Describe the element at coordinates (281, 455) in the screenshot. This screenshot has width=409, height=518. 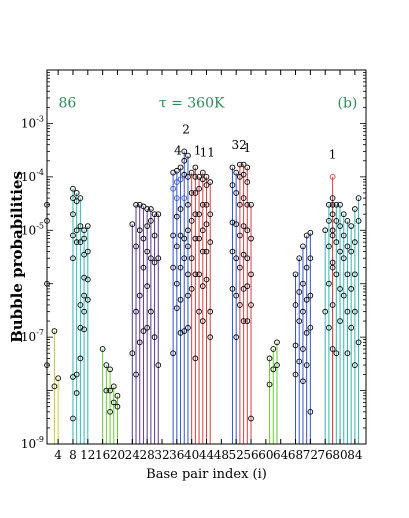
I see `x-tick-label: 64` at that location.